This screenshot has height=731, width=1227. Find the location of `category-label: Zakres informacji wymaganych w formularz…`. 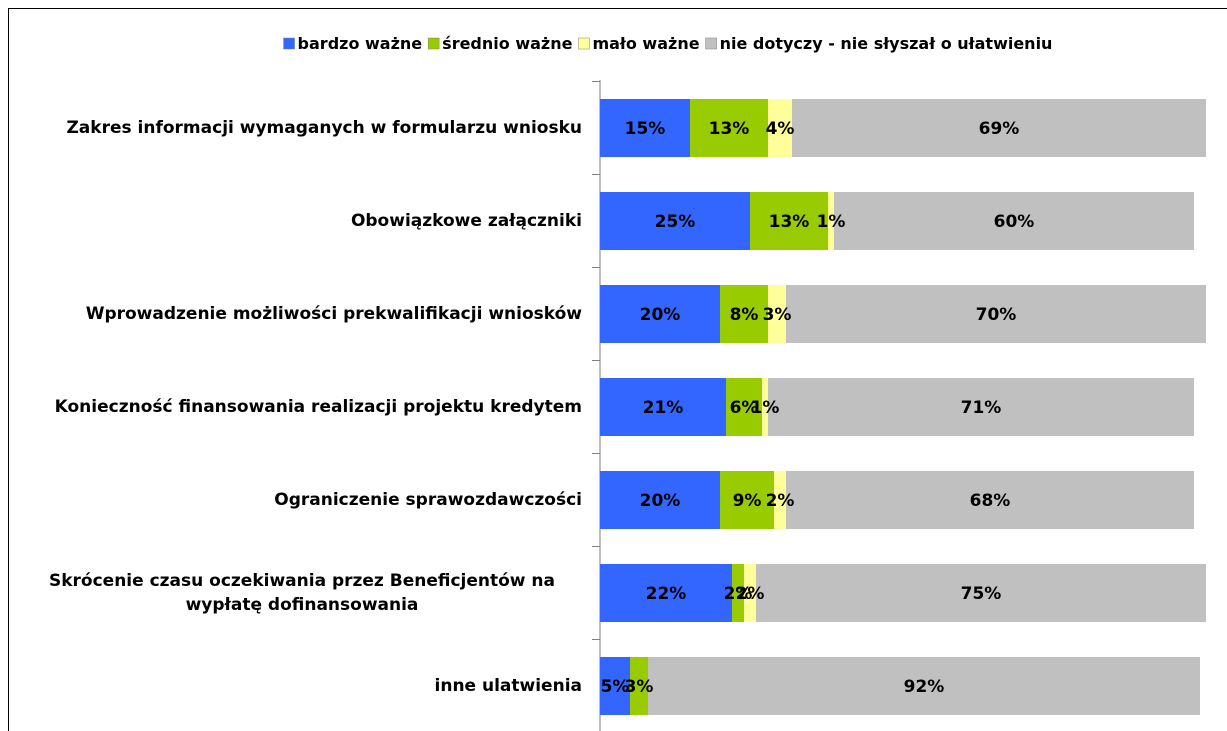

category-label: Zakres informacji wymaganych w formularz… is located at coordinates (324, 128).